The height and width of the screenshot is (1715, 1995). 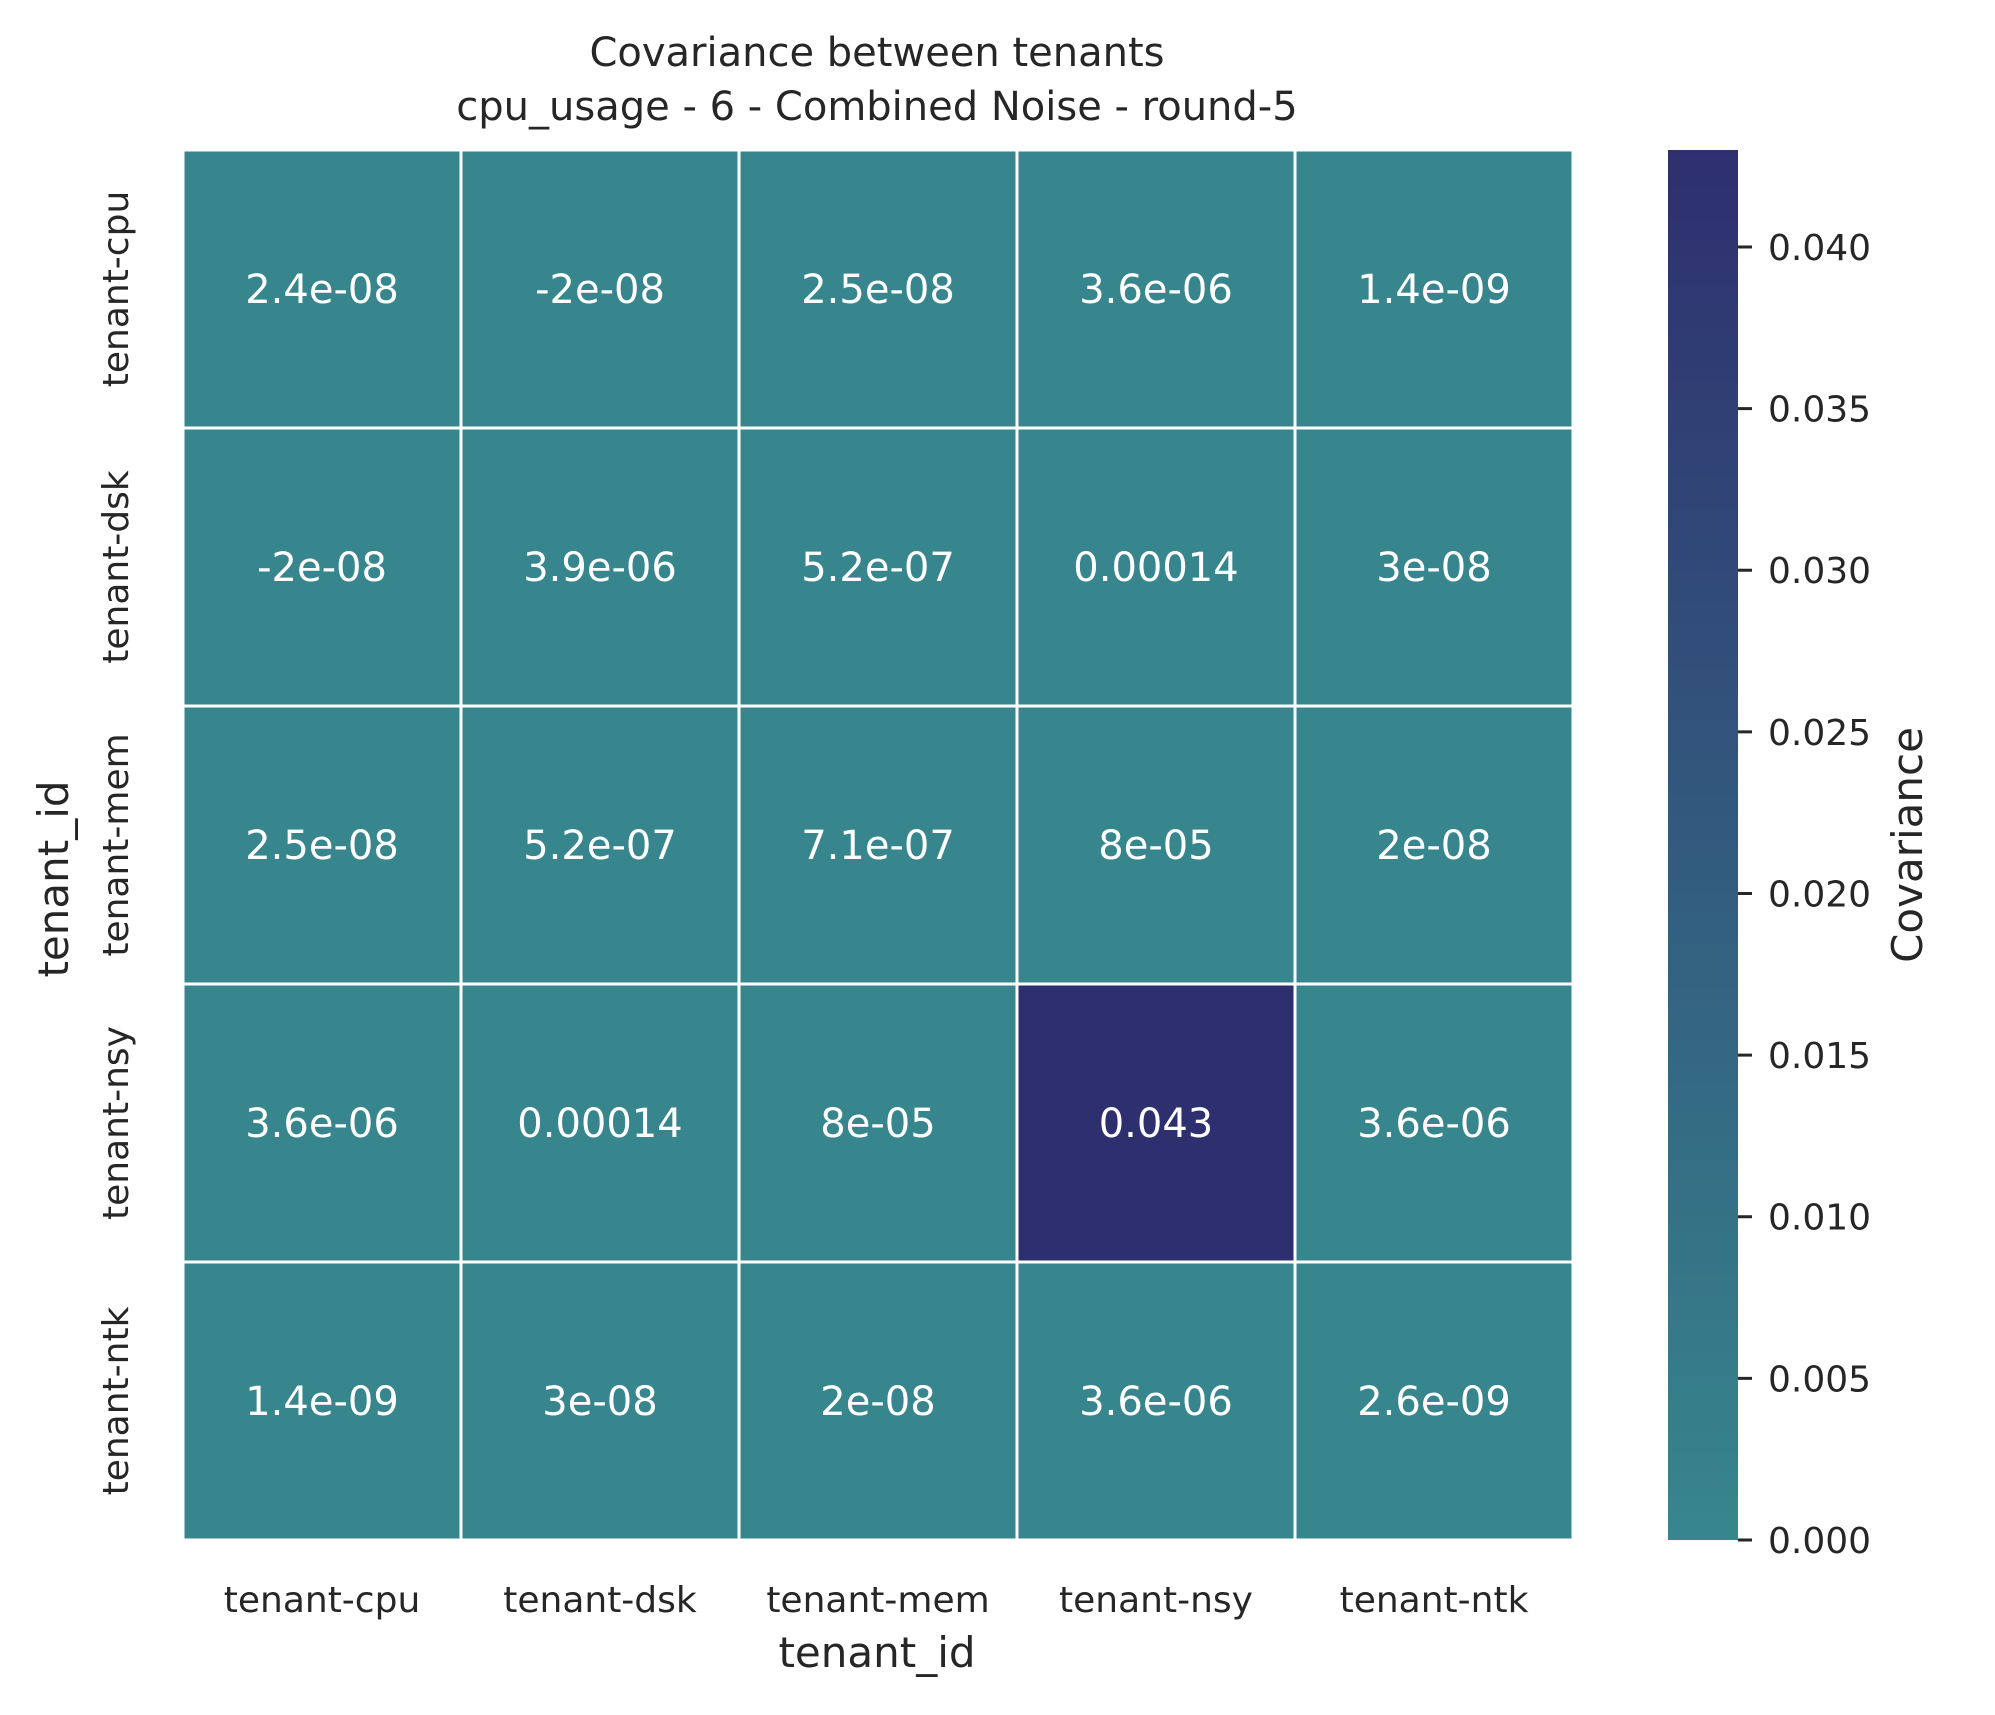 What do you see at coordinates (116, 289) in the screenshot?
I see `y-tick-label: tenant-cpu` at bounding box center [116, 289].